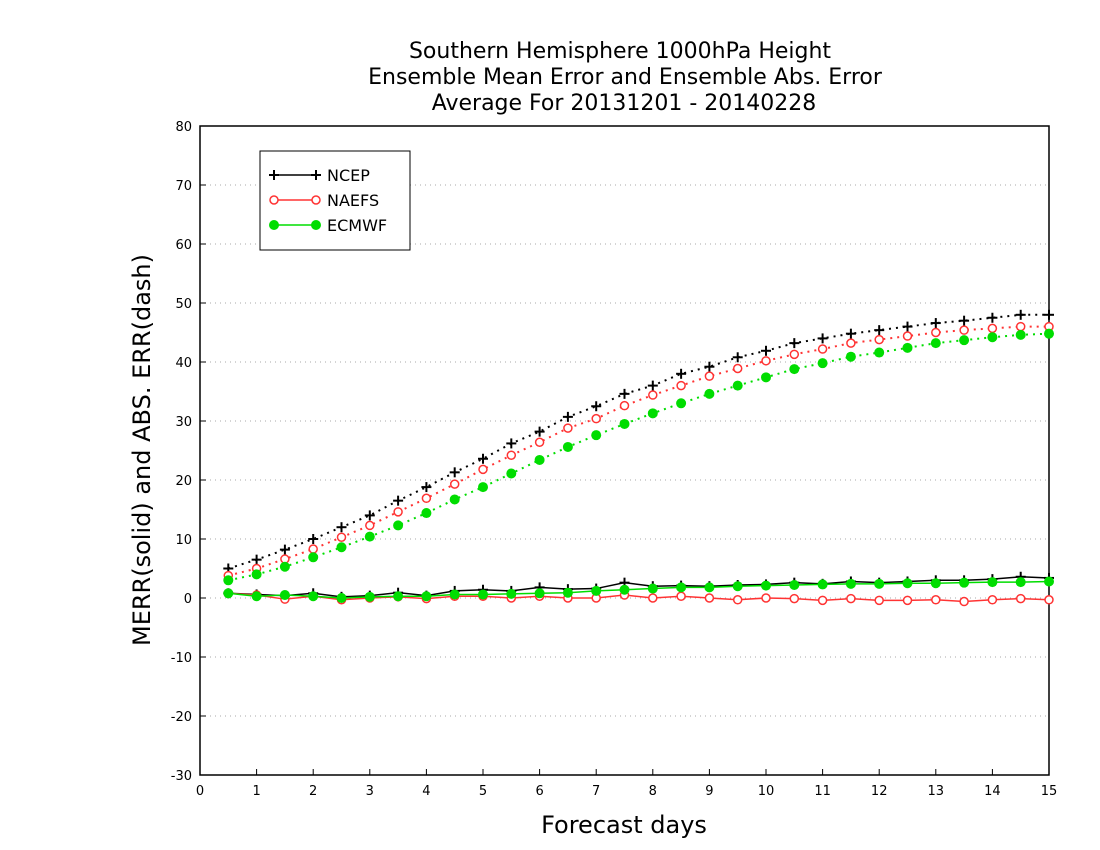  Describe the element at coordinates (313, 791) in the screenshot. I see `x-tick-label: 2` at that location.